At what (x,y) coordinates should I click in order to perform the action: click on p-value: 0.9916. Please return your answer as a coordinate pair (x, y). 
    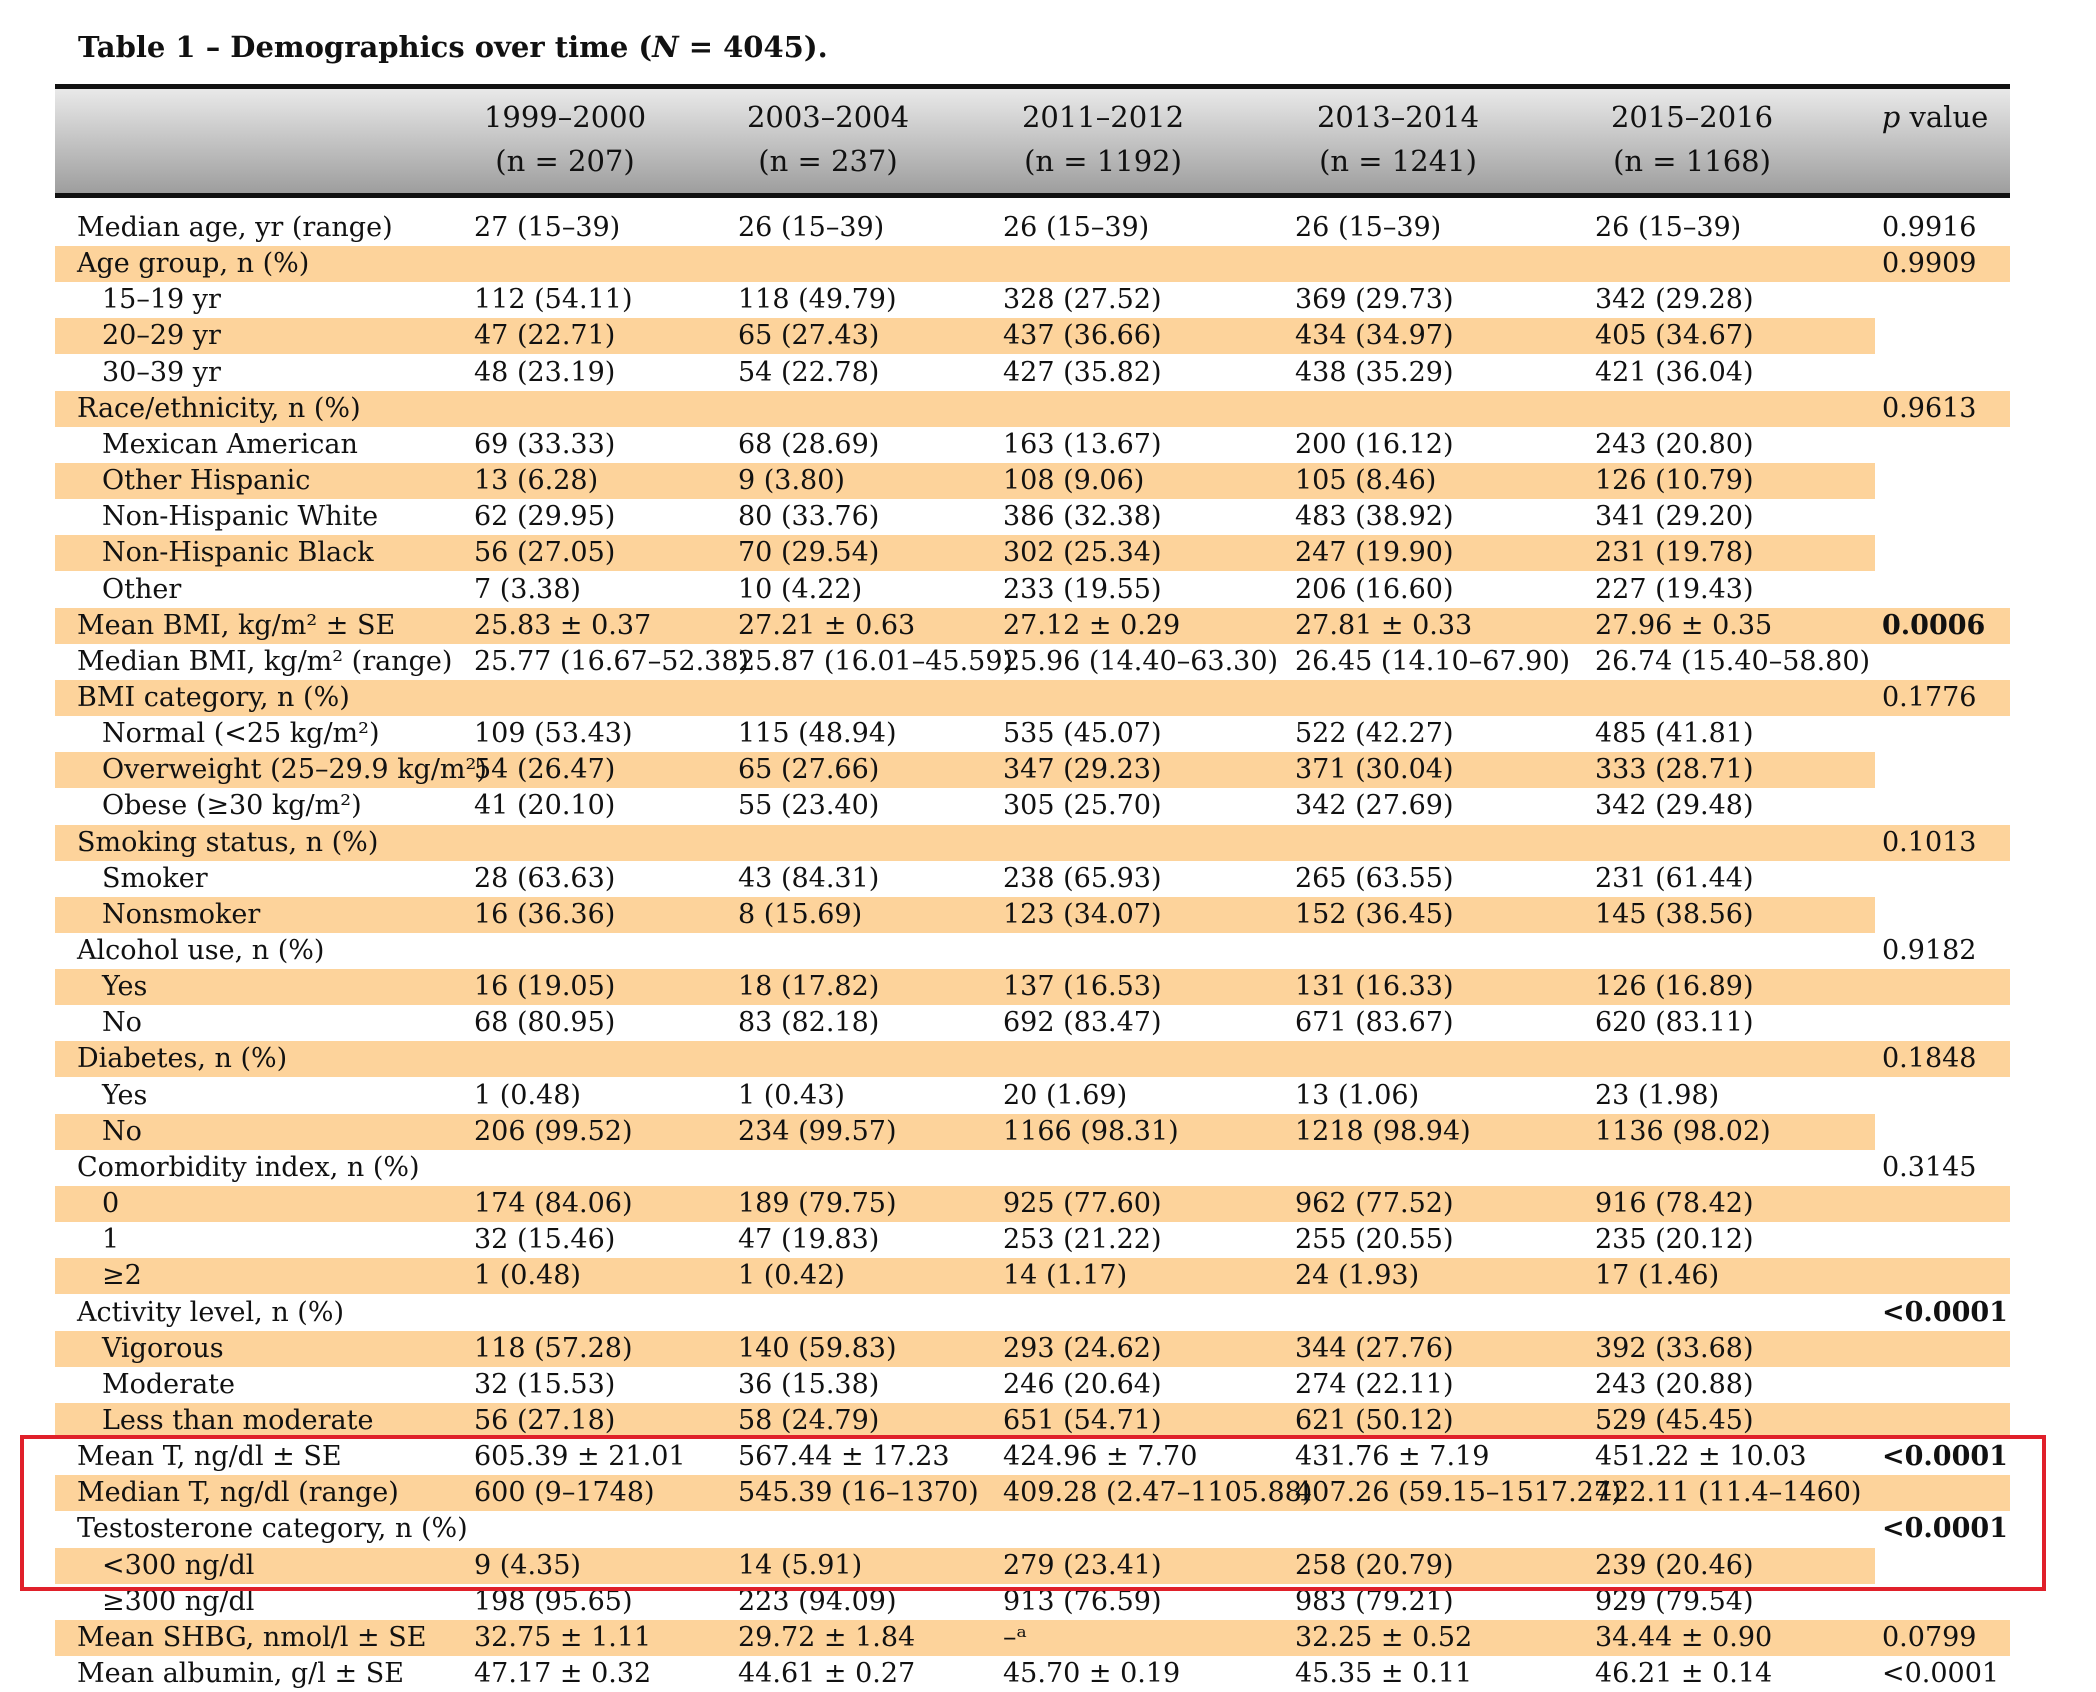
    Looking at the image, I should click on (1929, 227).